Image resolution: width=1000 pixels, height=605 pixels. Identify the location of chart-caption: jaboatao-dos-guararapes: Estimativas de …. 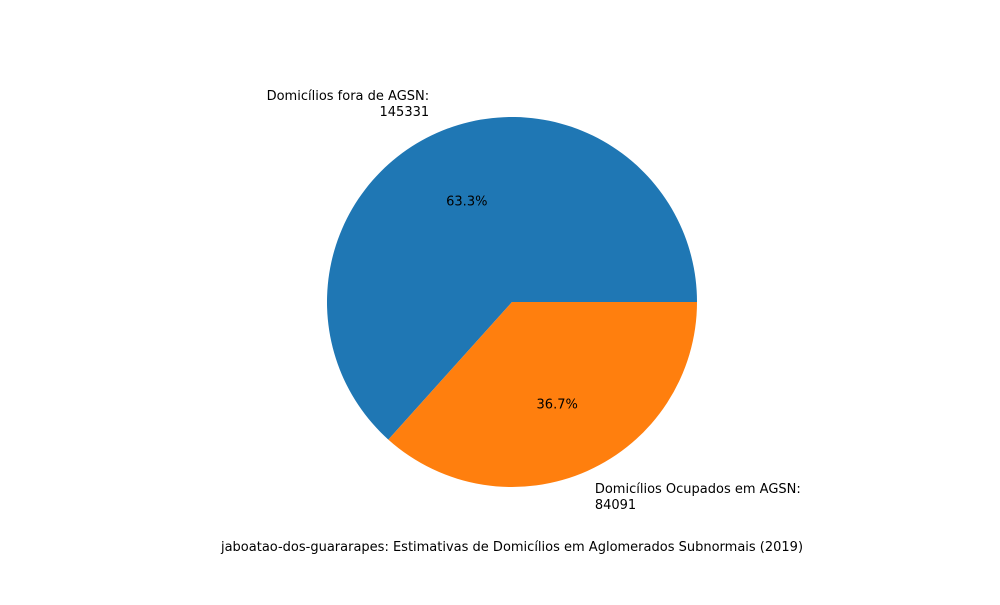
(511, 547).